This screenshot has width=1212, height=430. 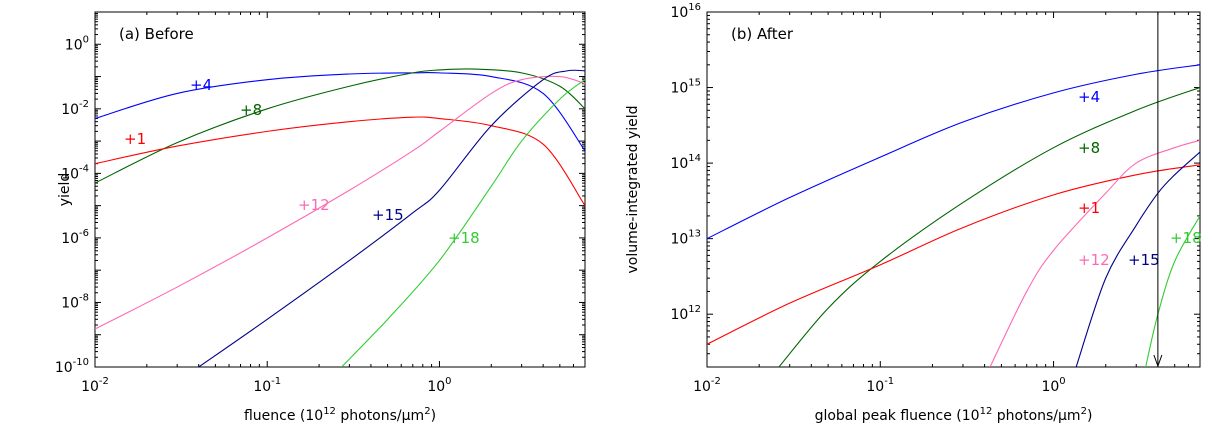 What do you see at coordinates (685, 313) in the screenshot?
I see `y-tick-label: 10¹²` at bounding box center [685, 313].